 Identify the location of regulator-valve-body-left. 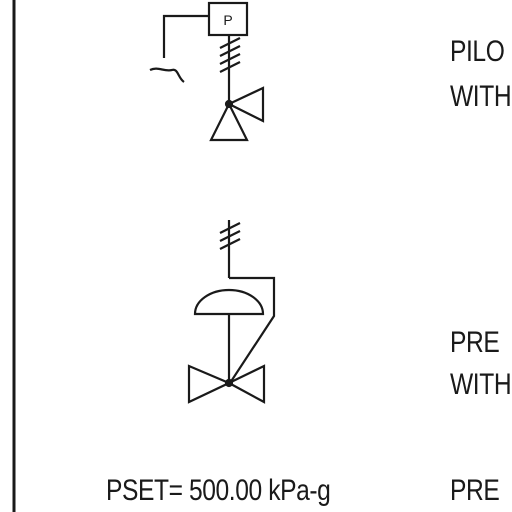
(209, 384).